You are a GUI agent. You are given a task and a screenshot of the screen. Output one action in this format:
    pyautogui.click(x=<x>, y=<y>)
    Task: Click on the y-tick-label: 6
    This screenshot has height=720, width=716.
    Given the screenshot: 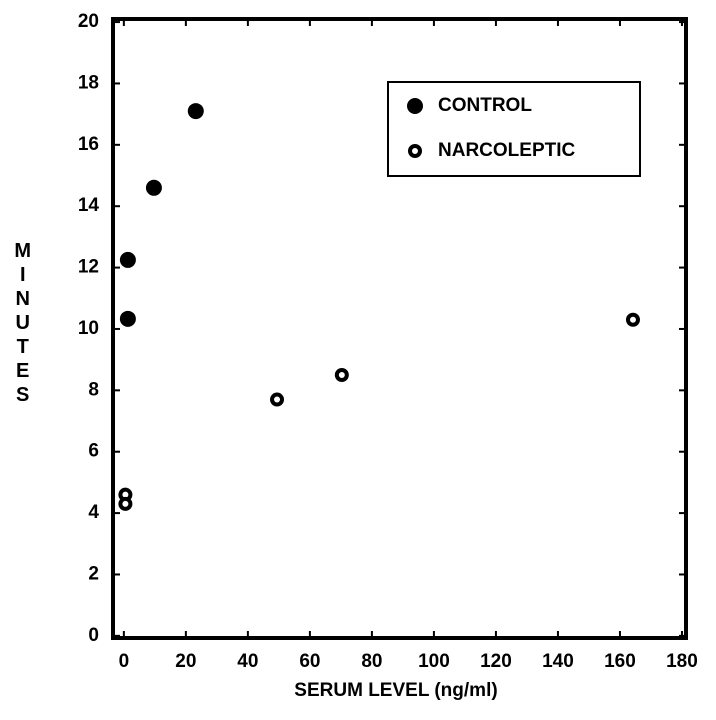 What is the action you would take?
    pyautogui.click(x=93, y=451)
    